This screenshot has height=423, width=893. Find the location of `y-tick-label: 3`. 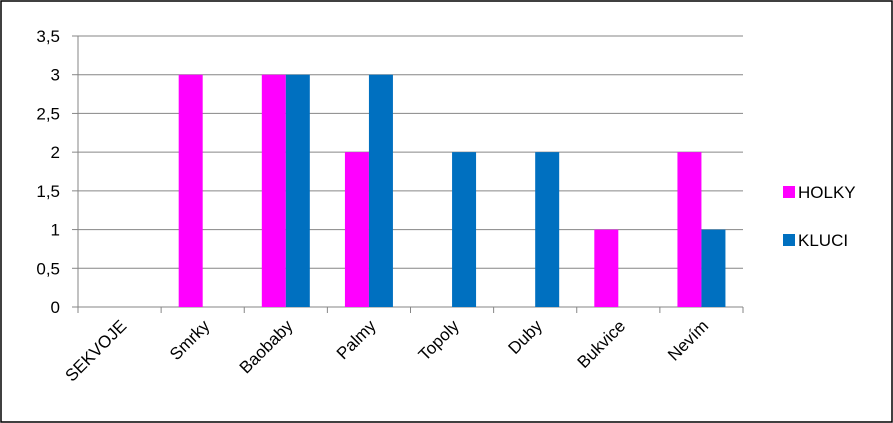

y-tick-label: 3 is located at coordinates (55, 75).